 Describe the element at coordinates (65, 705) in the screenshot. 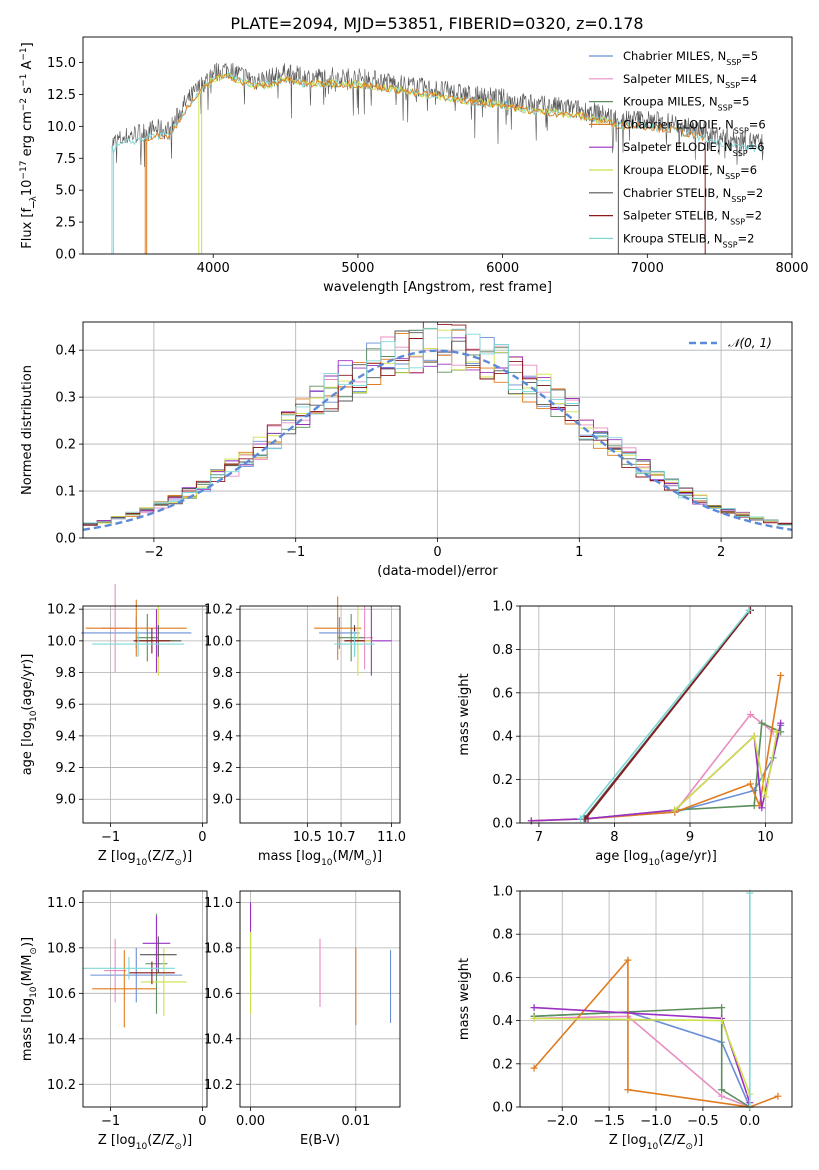

I see `y-tick-label: 9.6` at that location.